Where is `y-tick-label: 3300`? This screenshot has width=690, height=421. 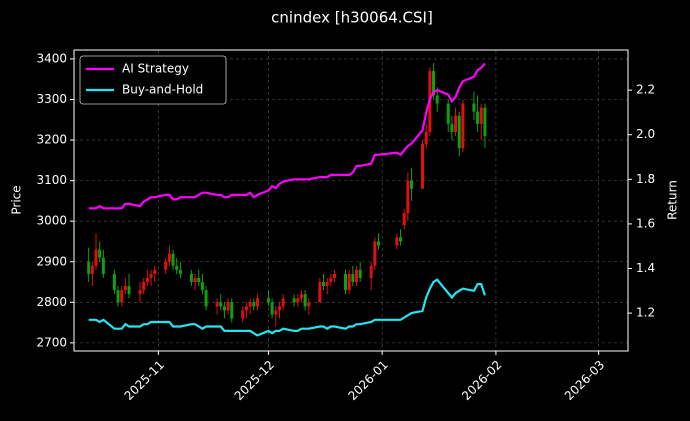
y-tick-label: 3300 is located at coordinates (51, 99).